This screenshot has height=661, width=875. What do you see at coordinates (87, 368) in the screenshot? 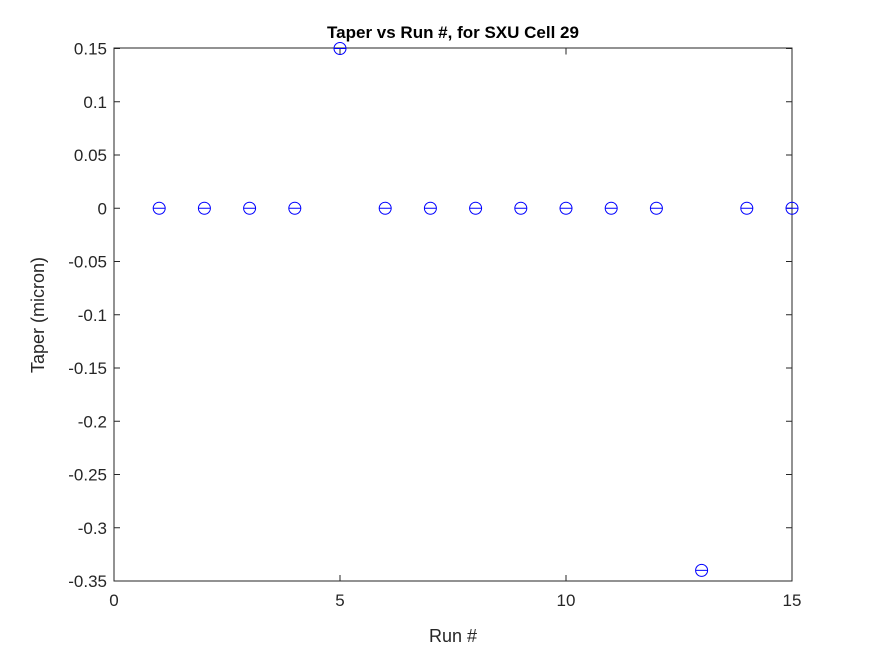
I see `y-tick-label: -0.15` at bounding box center [87, 368].